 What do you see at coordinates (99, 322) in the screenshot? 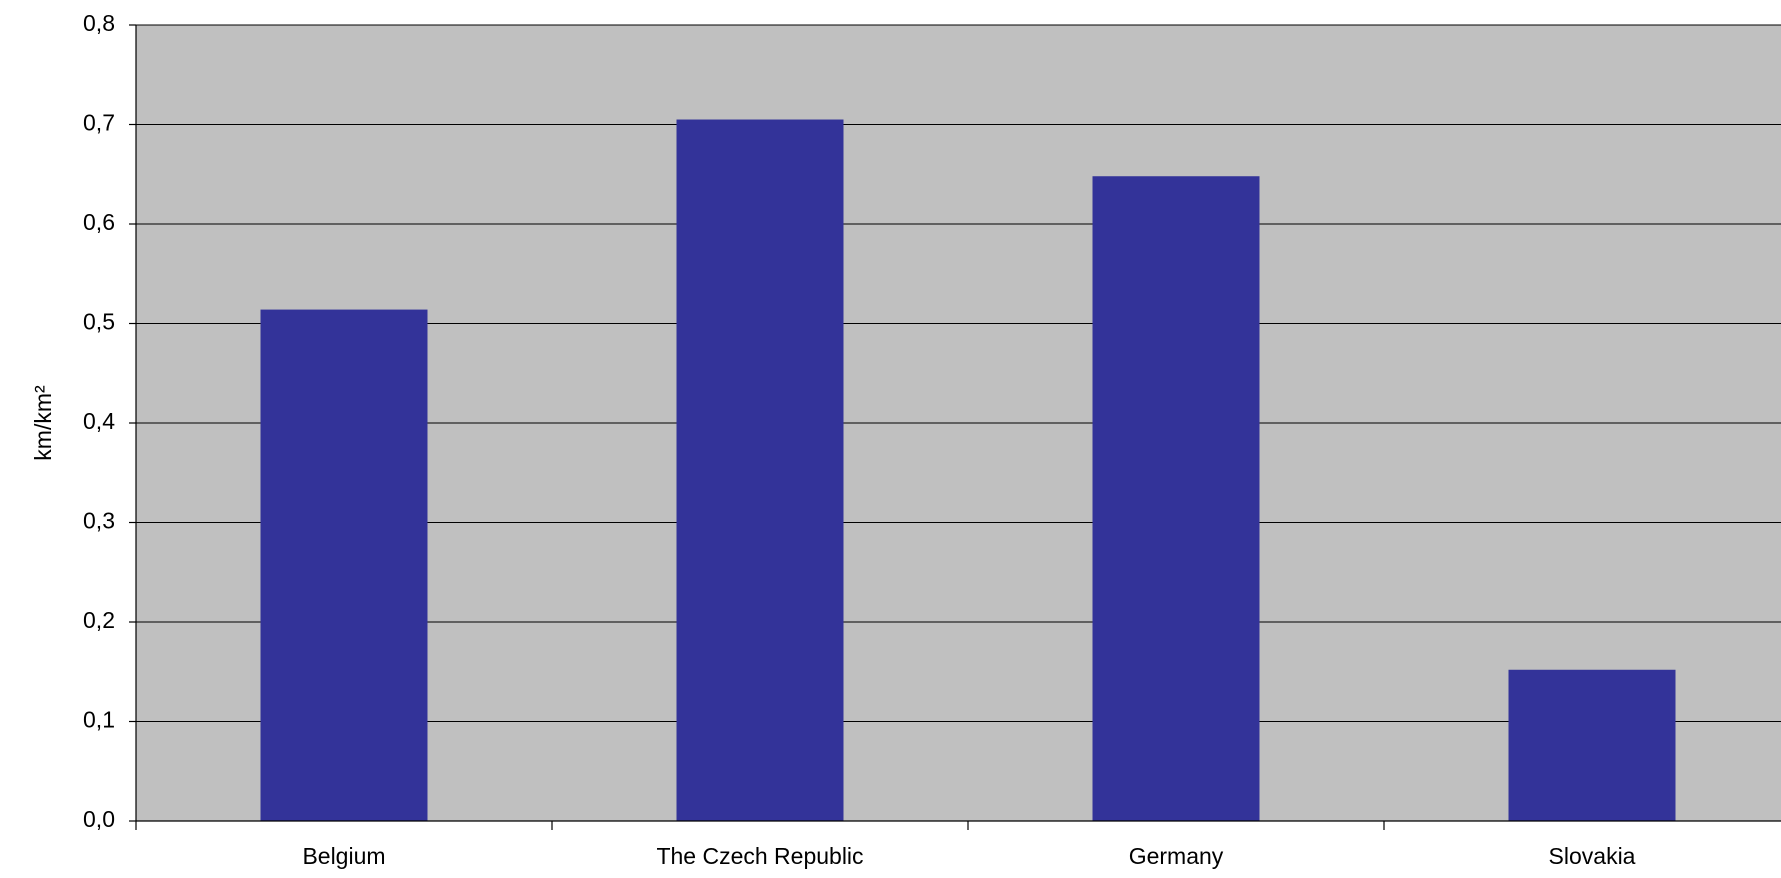
I see `y-tick-label: 0,5` at bounding box center [99, 322].